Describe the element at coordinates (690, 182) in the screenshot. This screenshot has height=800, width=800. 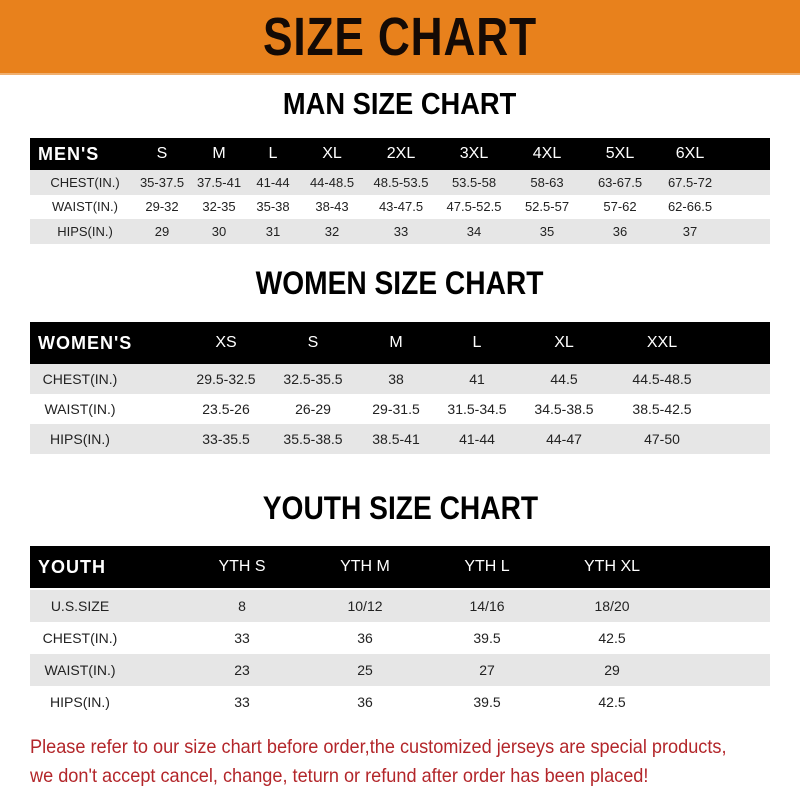
I see `measurement-value: 67.5-72` at that location.